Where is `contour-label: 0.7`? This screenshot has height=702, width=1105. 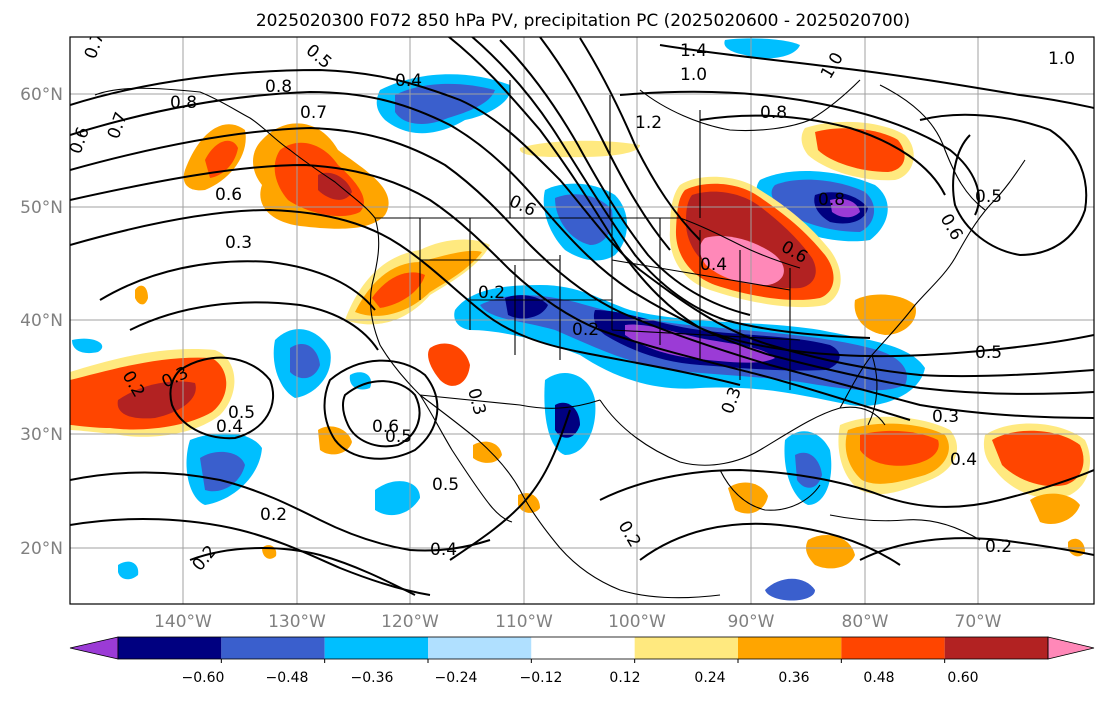
contour-label: 0.7 is located at coordinates (313, 113).